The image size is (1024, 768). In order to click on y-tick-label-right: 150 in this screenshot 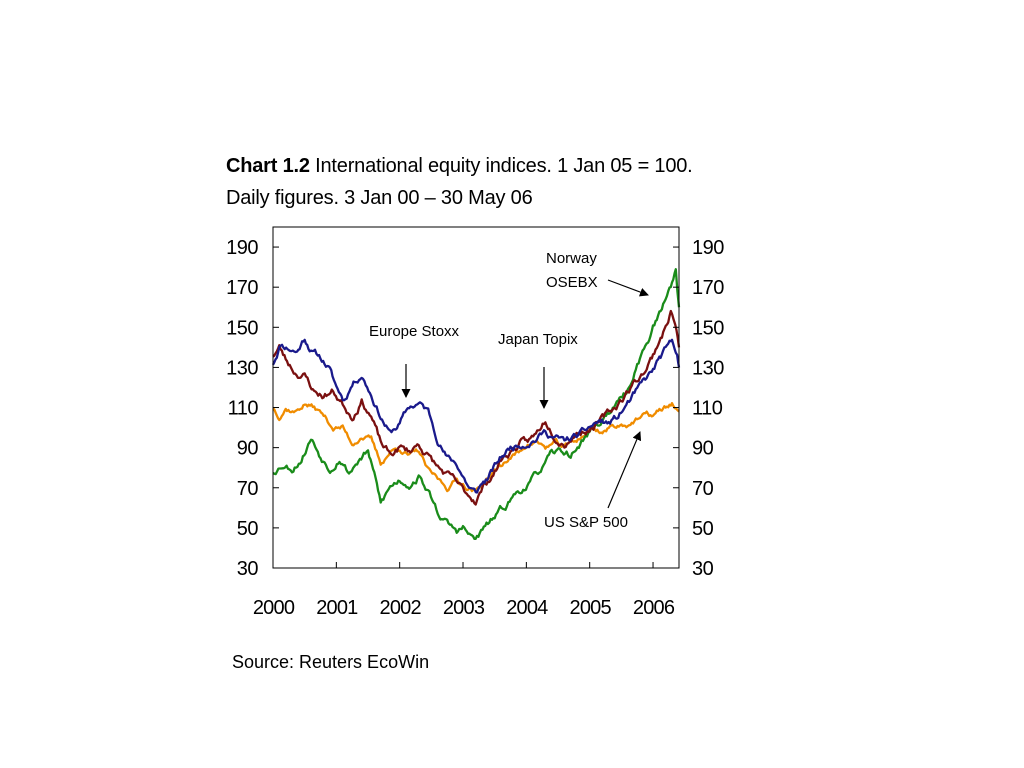, I will do `click(708, 328)`.